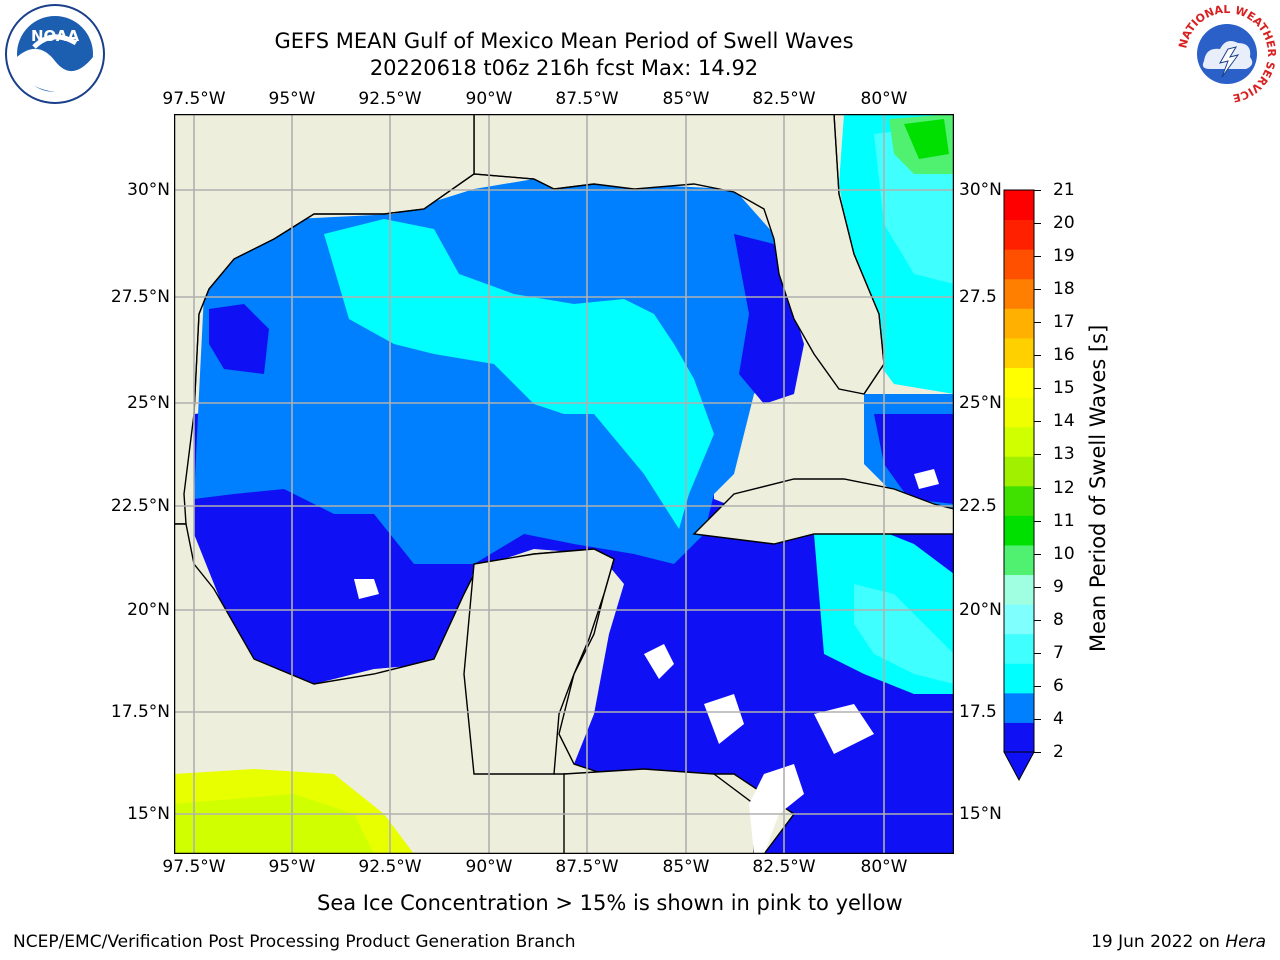 The width and height of the screenshot is (1280, 960). What do you see at coordinates (292, 99) in the screenshot?
I see `lon-label-top-1: 95°W` at bounding box center [292, 99].